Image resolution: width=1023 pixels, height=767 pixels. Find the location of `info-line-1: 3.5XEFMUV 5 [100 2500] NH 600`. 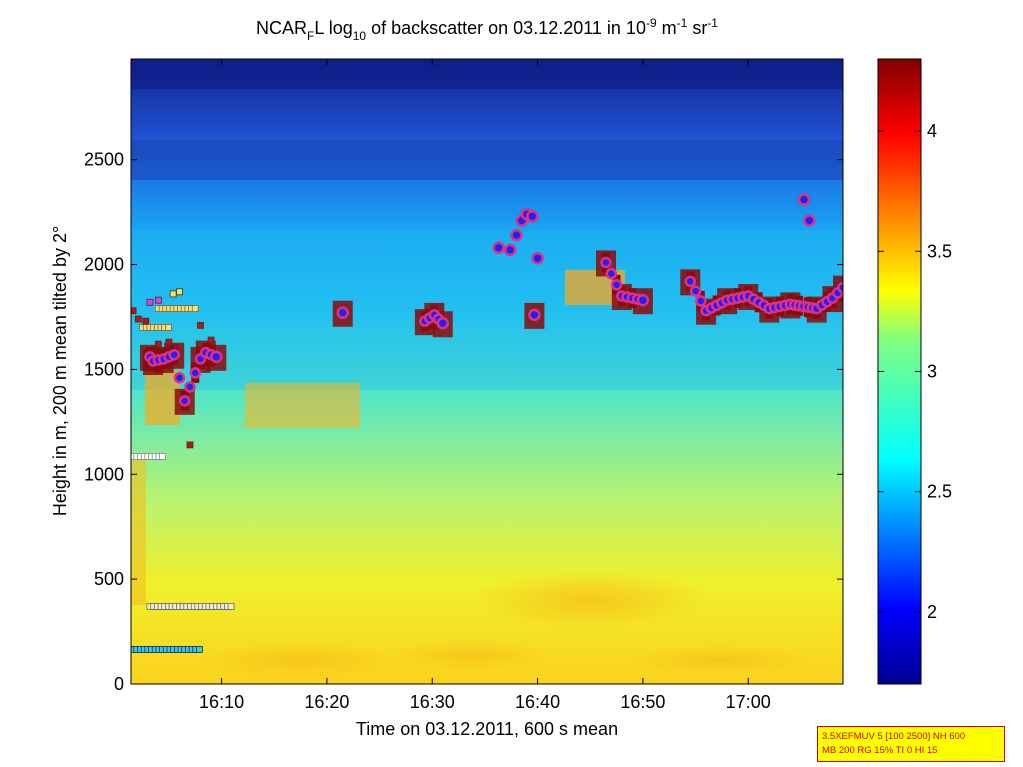

info-line-1: 3.5XEFMUV 5 [100 2500] NH 600 is located at coordinates (894, 736).